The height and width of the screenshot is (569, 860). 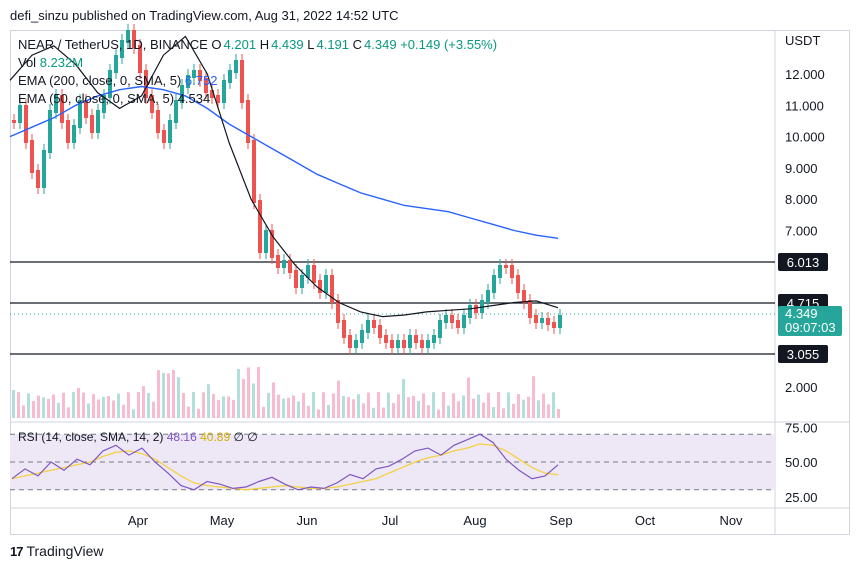 What do you see at coordinates (222, 520) in the screenshot?
I see `x-tick-label: May` at bounding box center [222, 520].